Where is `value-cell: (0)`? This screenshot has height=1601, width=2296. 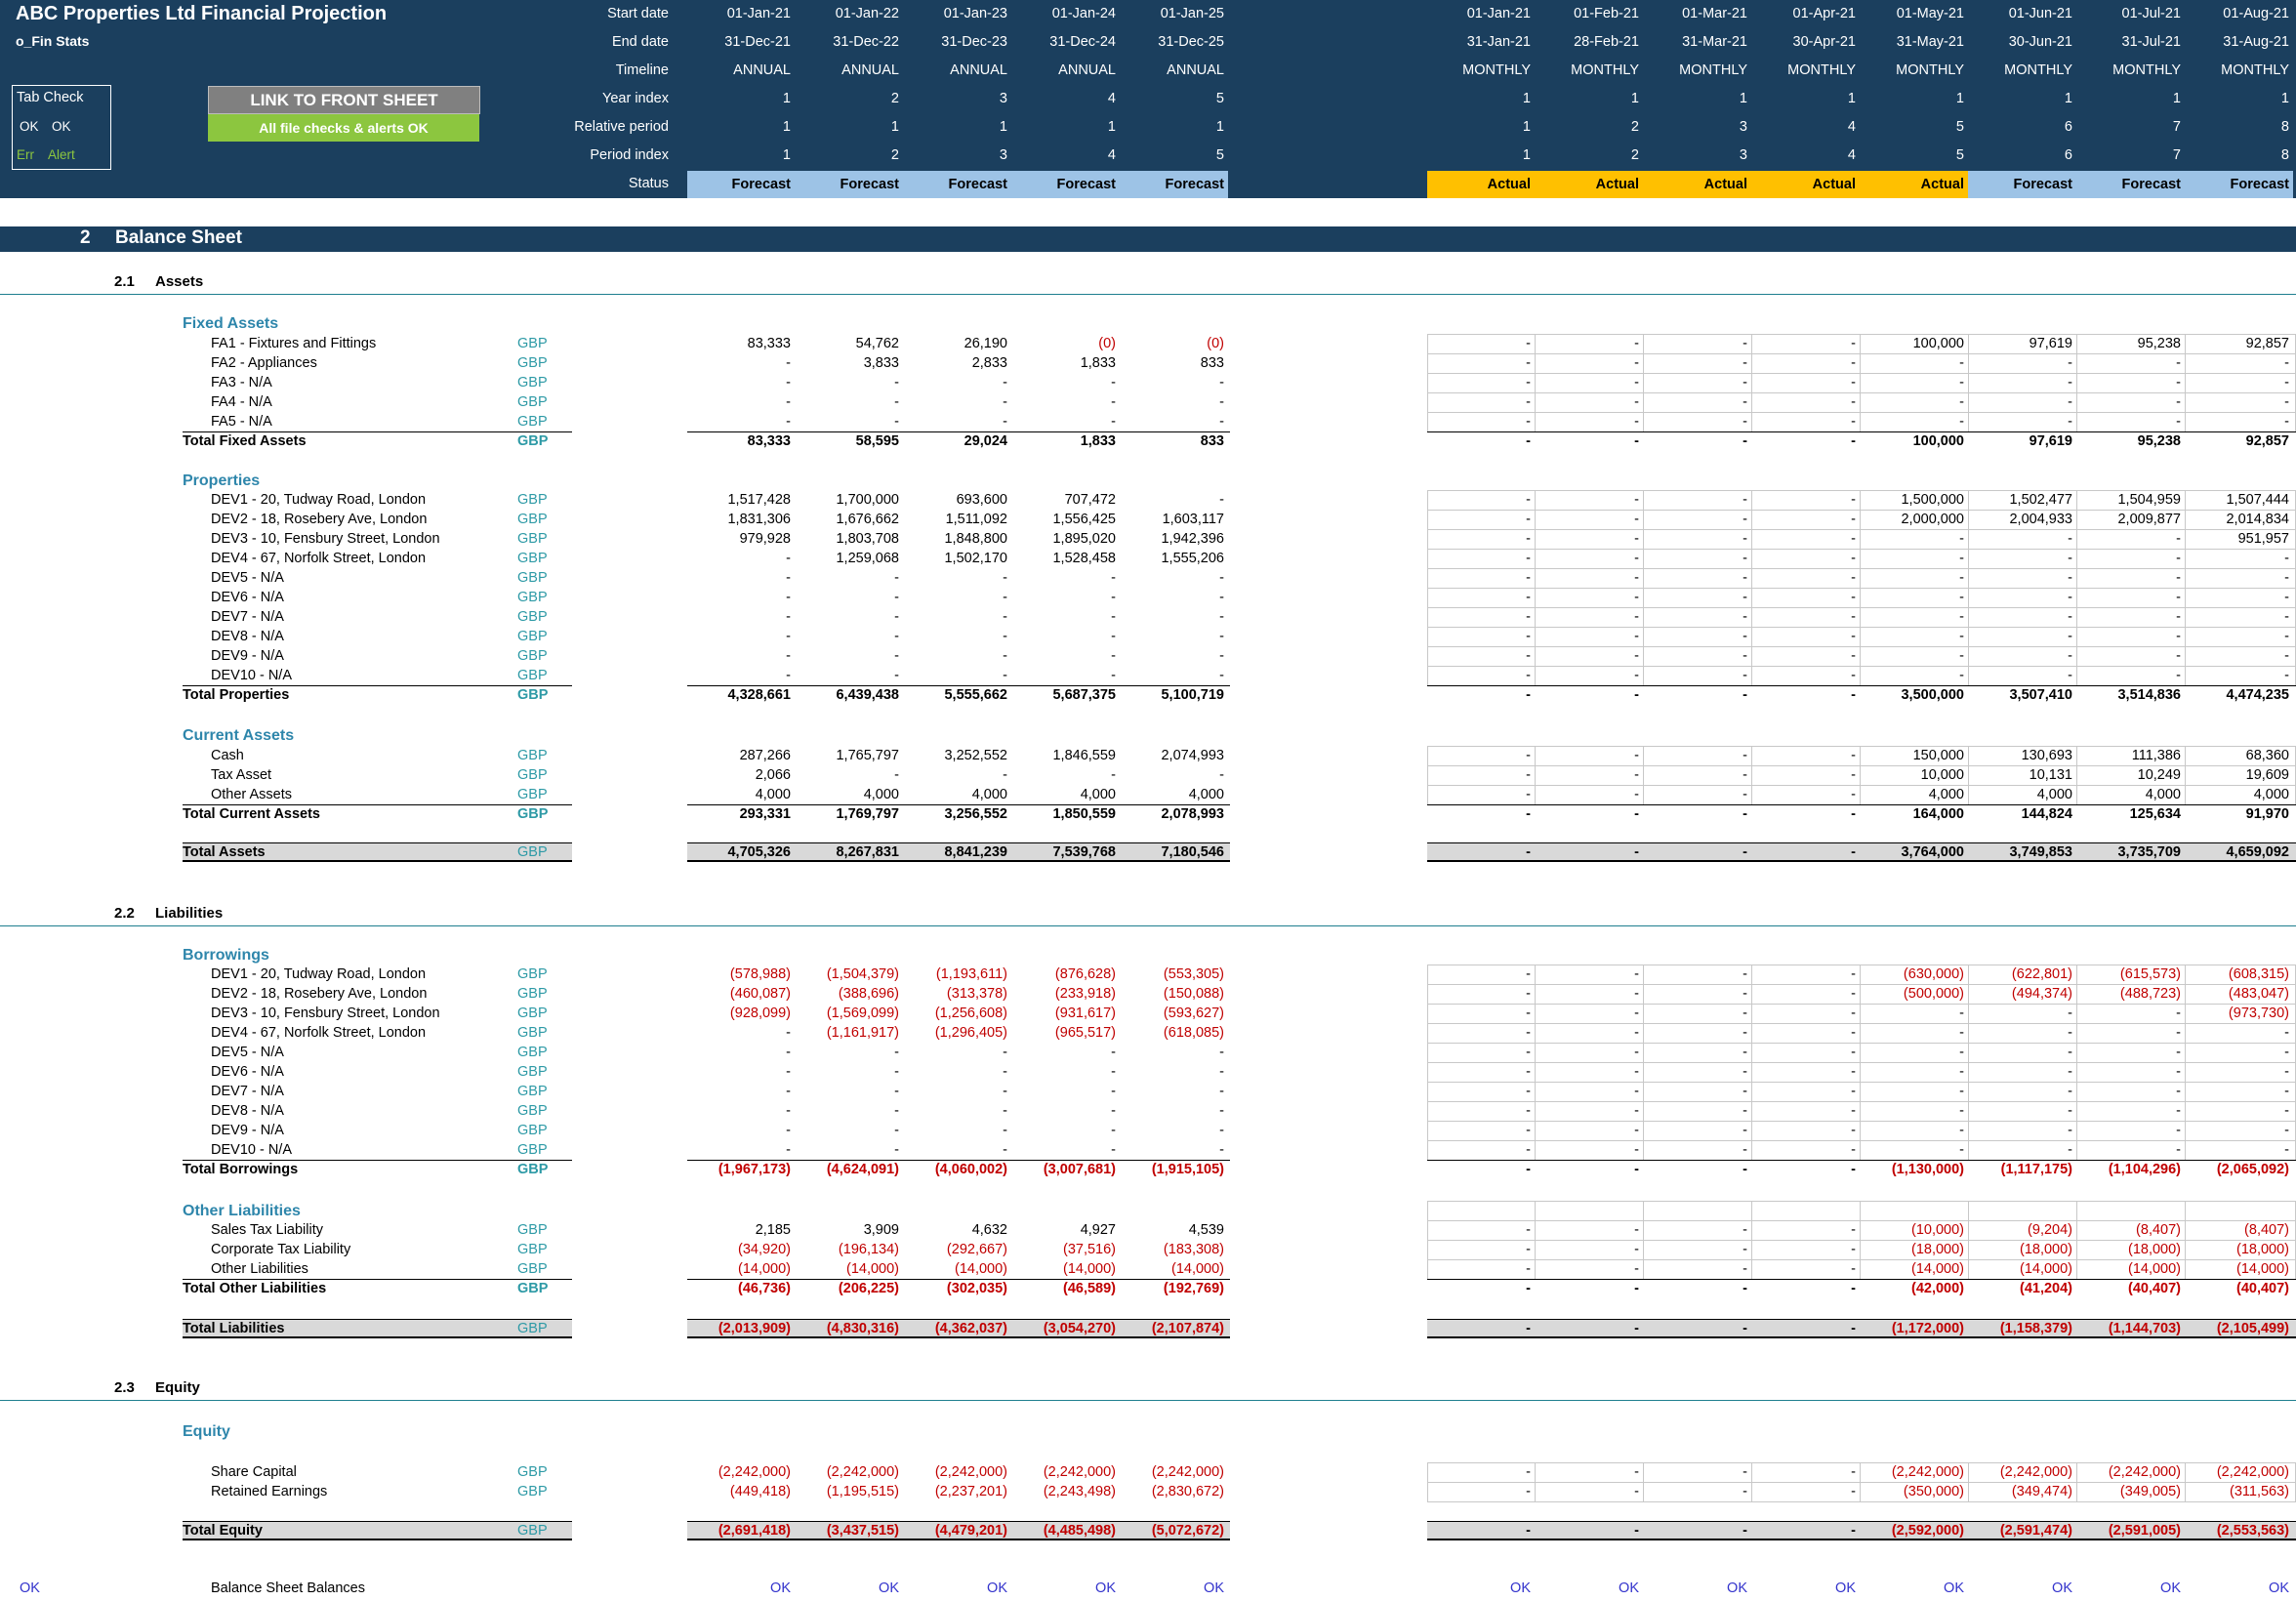 value-cell: (0) is located at coordinates (1215, 343).